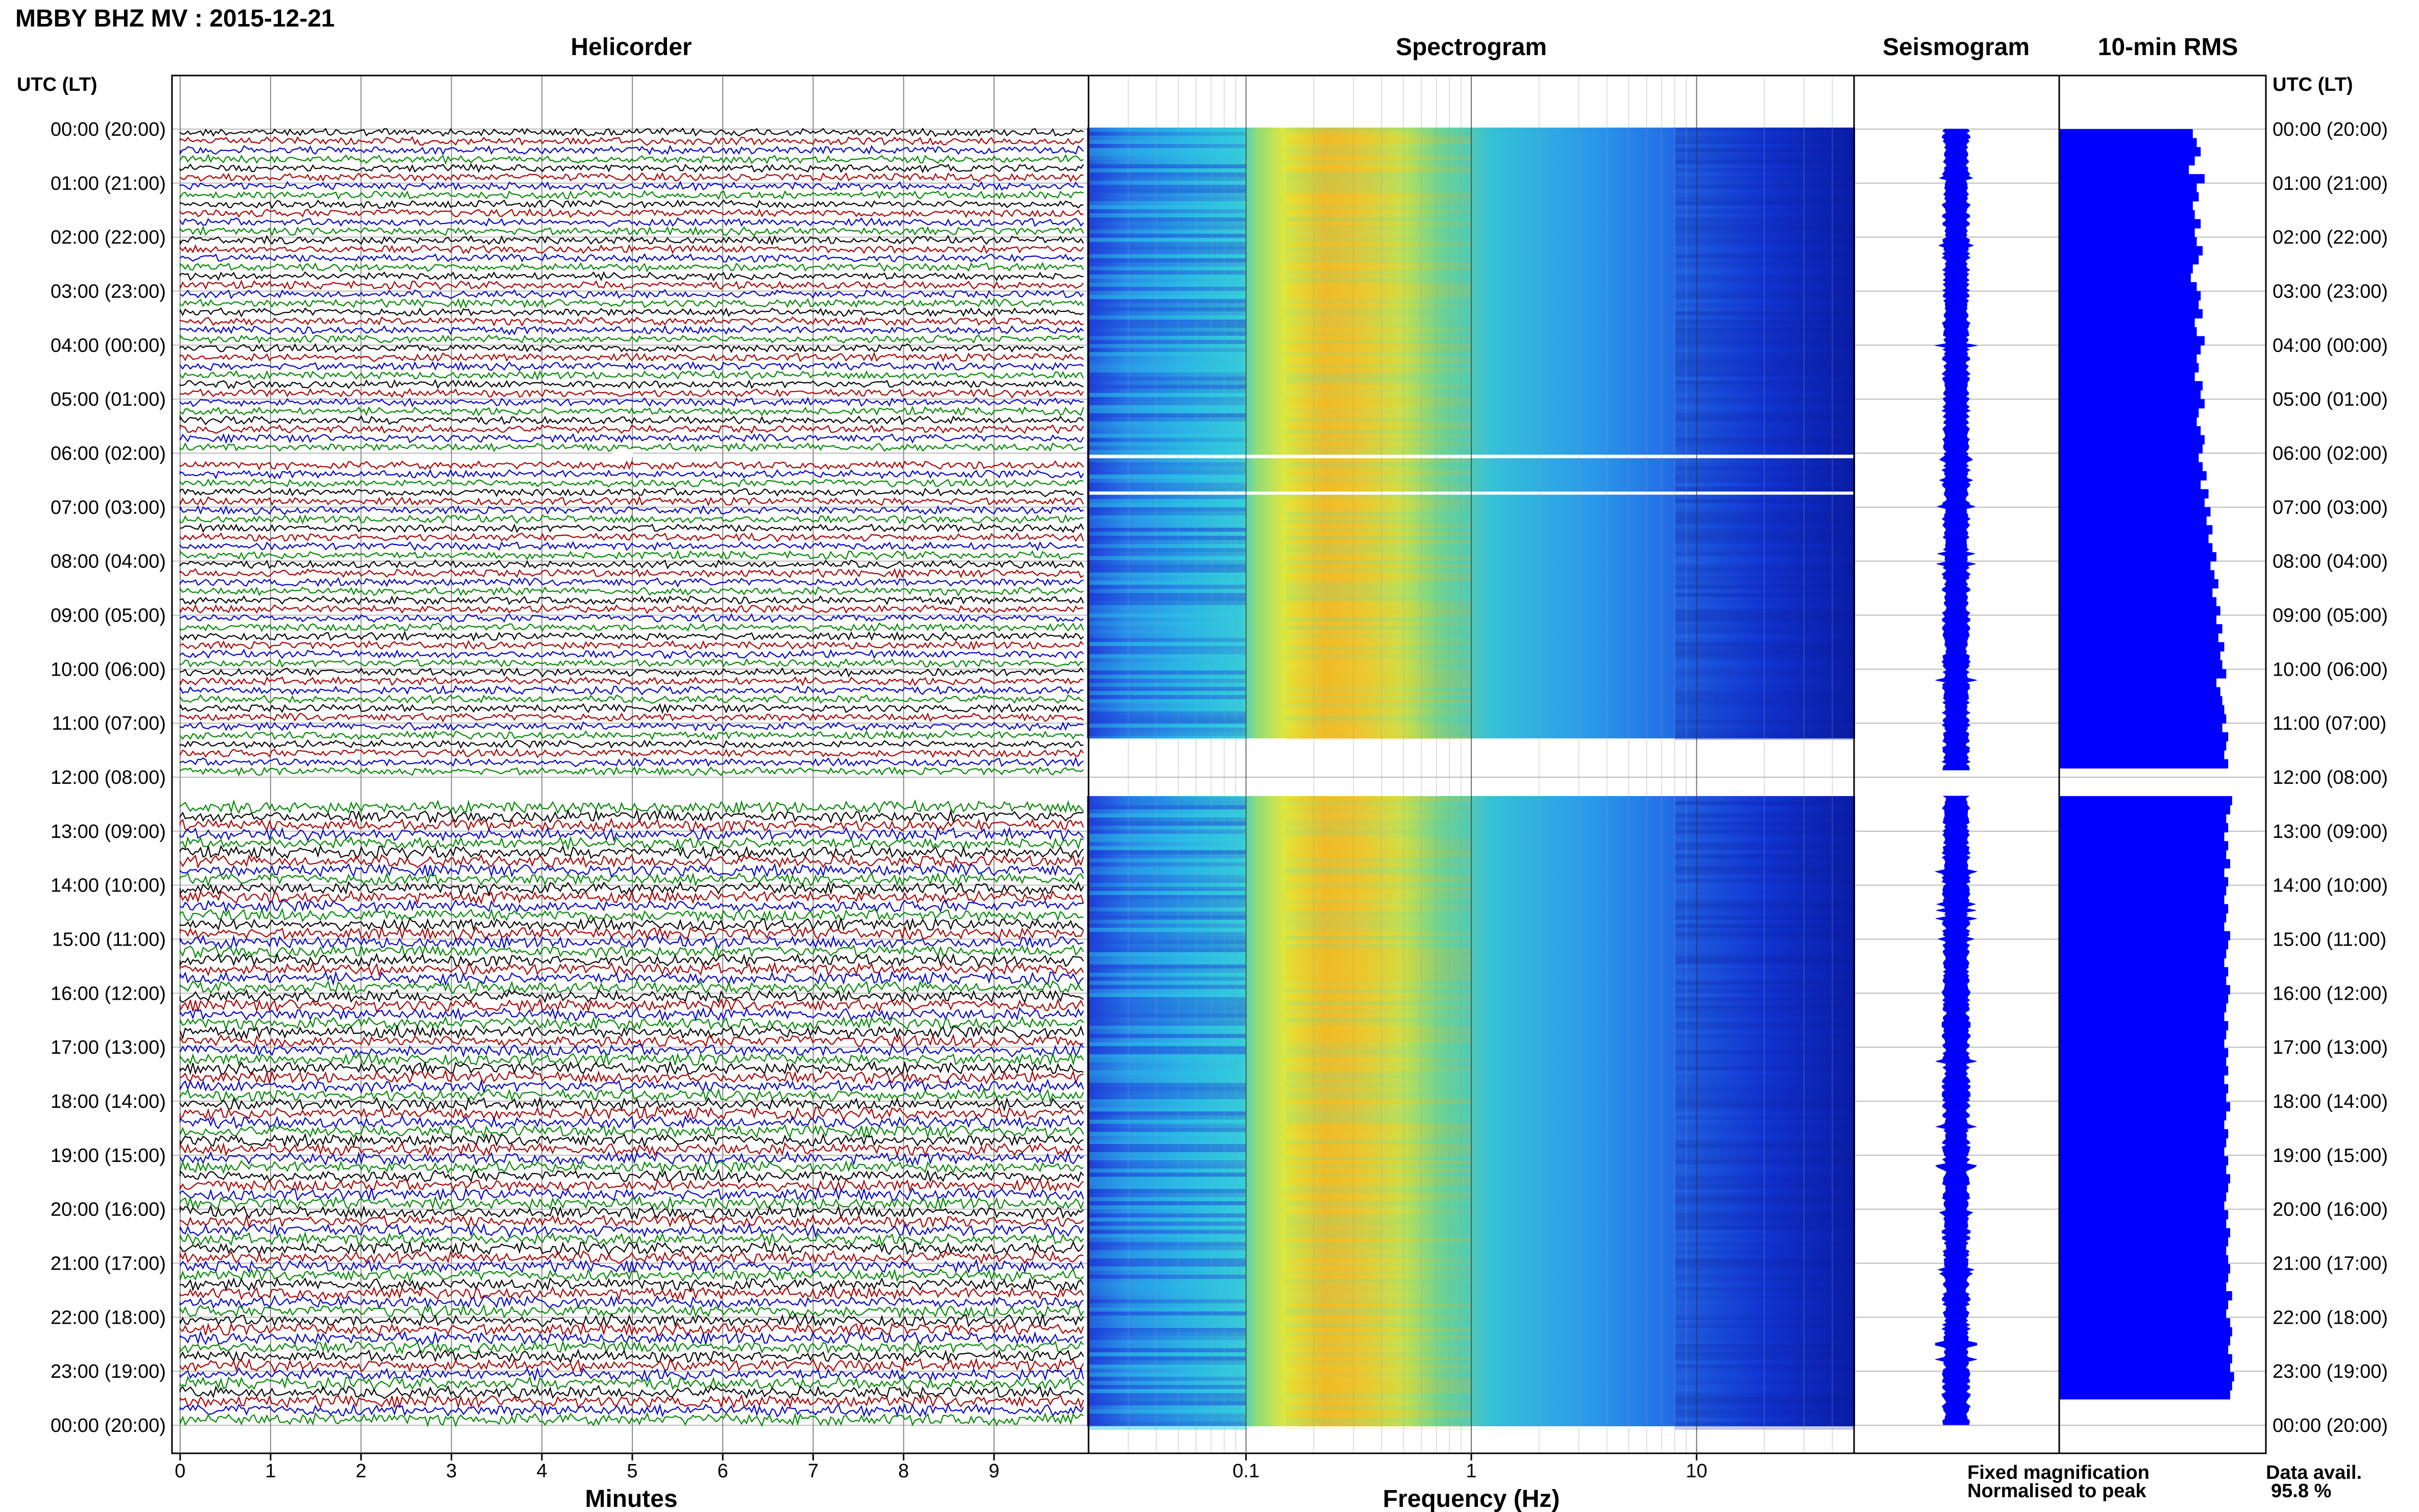 Image resolution: width=2419 pixels, height=1512 pixels. What do you see at coordinates (2330, 292) in the screenshot?
I see `time-label-right: 03:00 (23:00)` at bounding box center [2330, 292].